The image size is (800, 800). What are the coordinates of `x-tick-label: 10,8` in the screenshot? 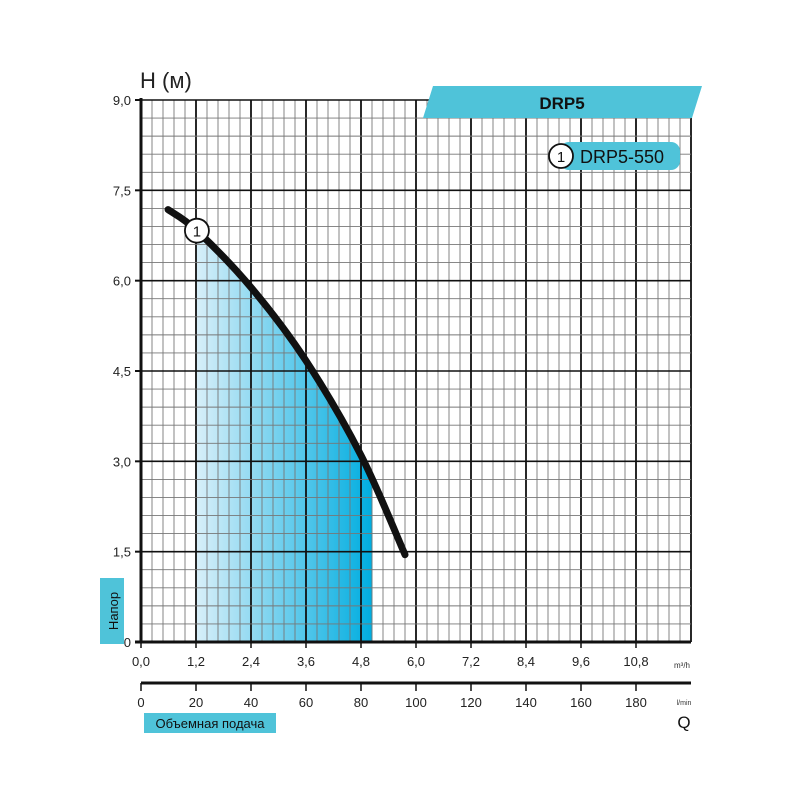 It's located at (635, 661).